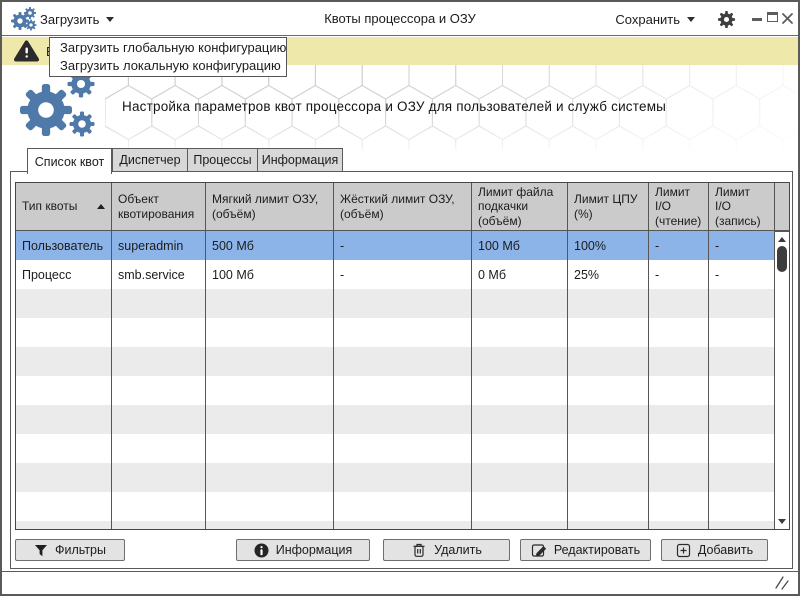 The image size is (800, 596). I want to click on close-button, so click(787, 18).